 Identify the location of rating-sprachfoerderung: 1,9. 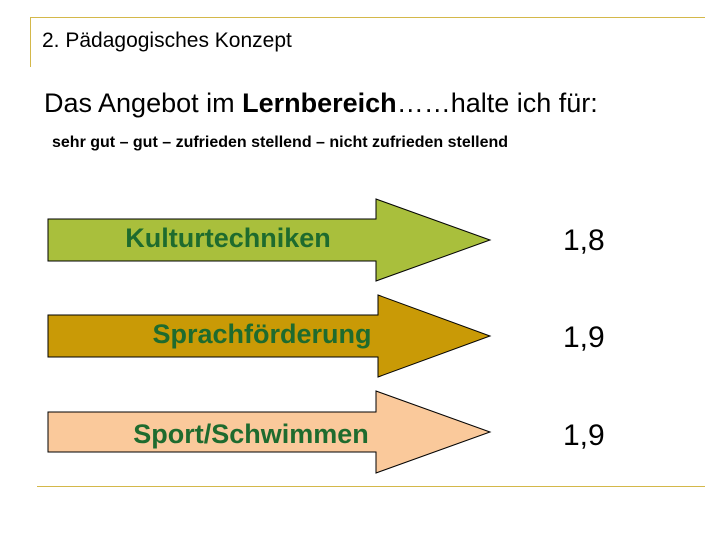
(584, 337).